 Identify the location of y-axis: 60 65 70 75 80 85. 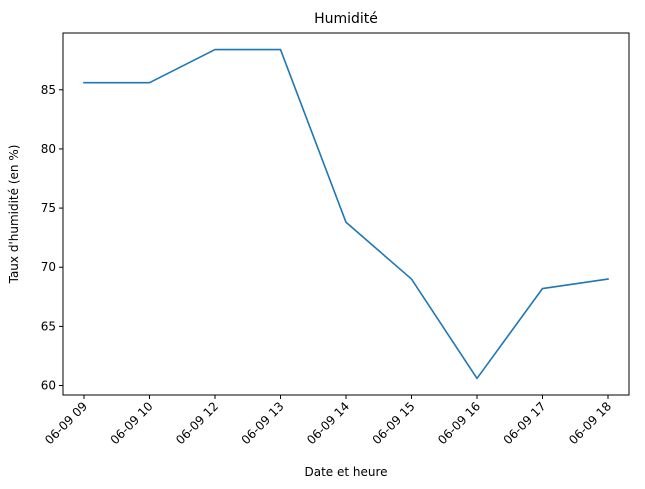
(52, 238).